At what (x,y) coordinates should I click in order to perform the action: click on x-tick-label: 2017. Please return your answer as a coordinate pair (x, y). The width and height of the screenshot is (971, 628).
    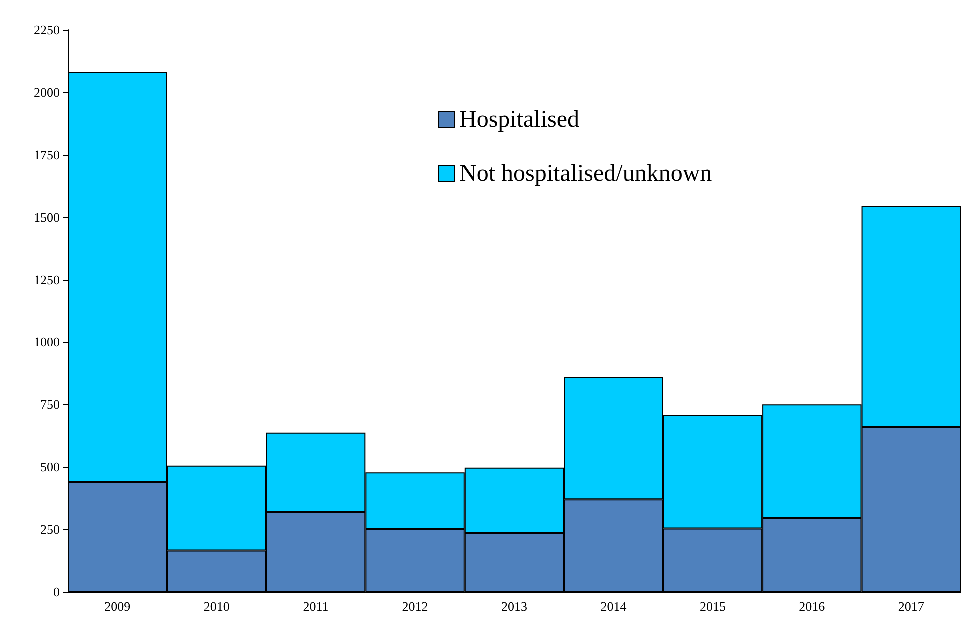
    Looking at the image, I should click on (911, 606).